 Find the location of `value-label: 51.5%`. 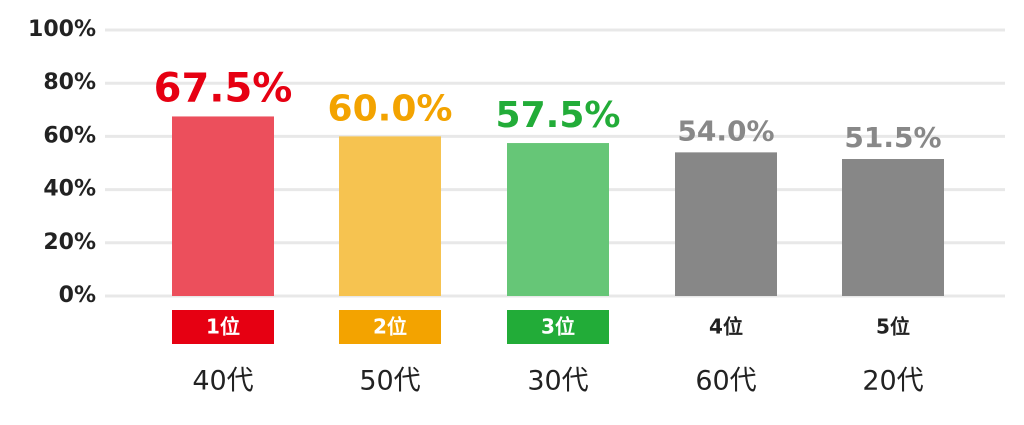

value-label: 51.5% is located at coordinates (892, 137).